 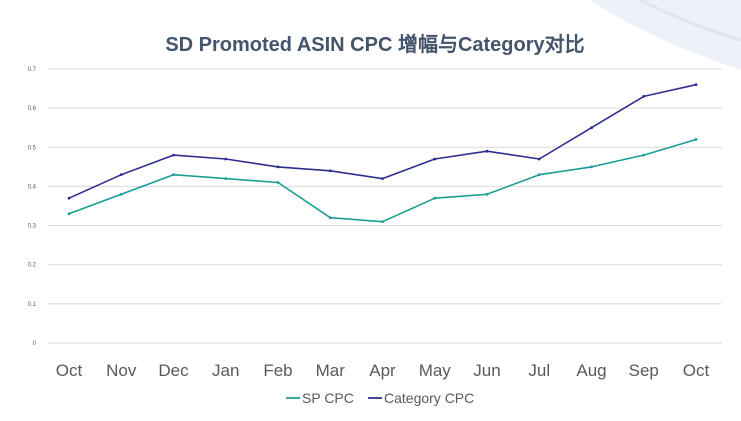 I want to click on background-decoration, so click(x=665, y=35).